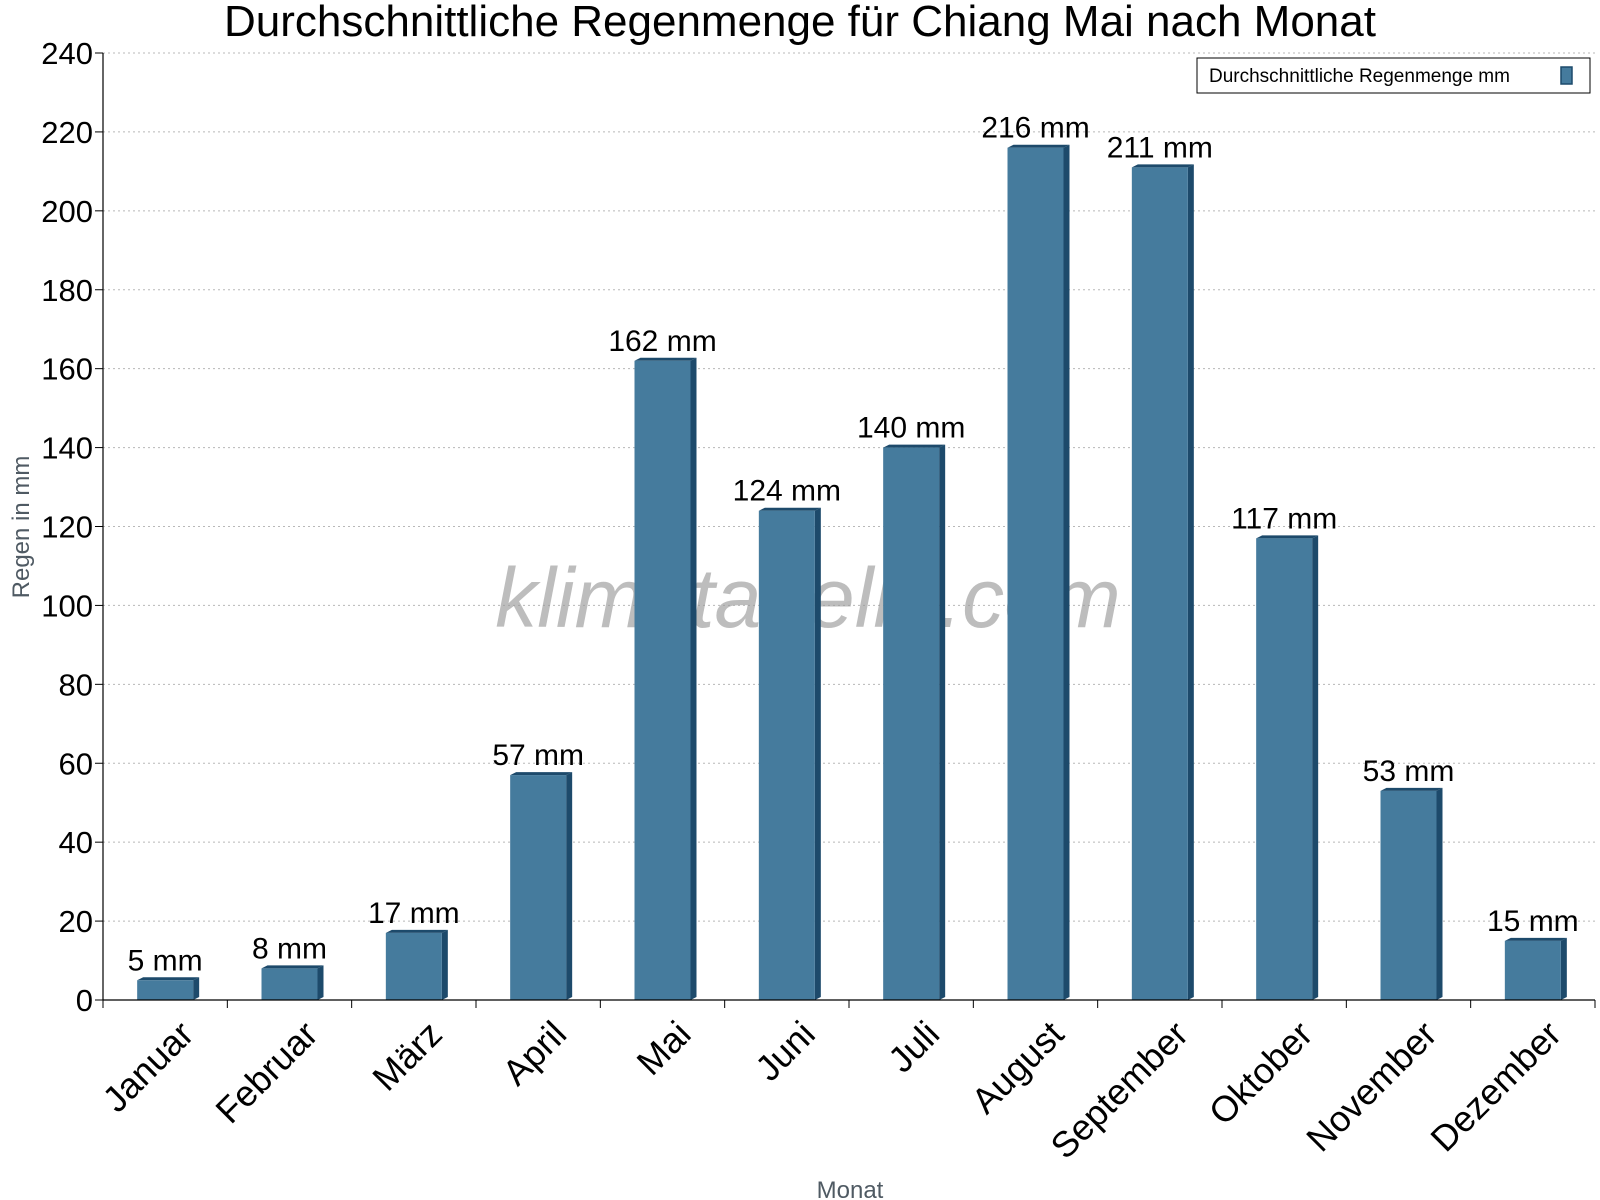 The width and height of the screenshot is (1600, 1200). I want to click on legend-label: Durchschnittliche Regenmenge mm, so click(1359, 76).